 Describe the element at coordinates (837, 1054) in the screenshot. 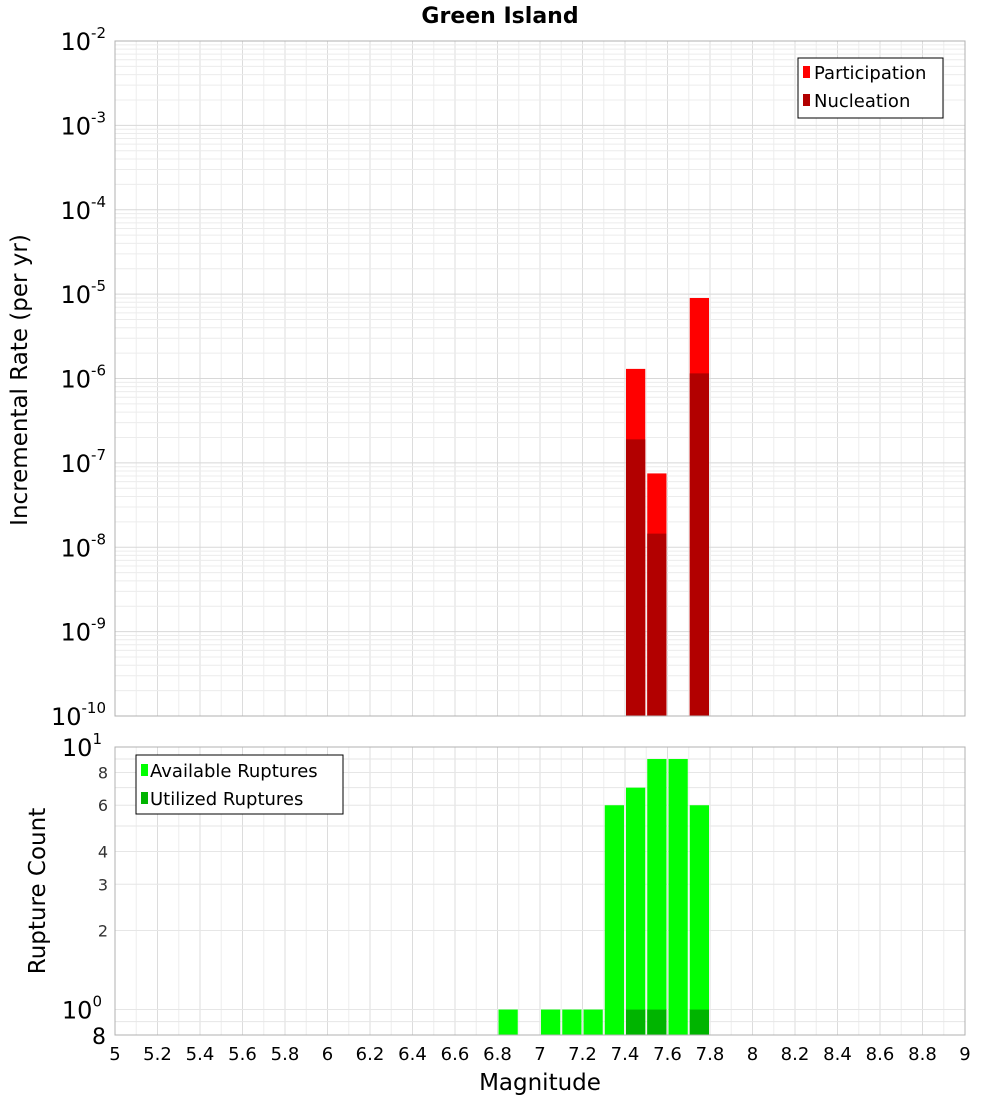

I see `x-tick-label: 8.4` at that location.